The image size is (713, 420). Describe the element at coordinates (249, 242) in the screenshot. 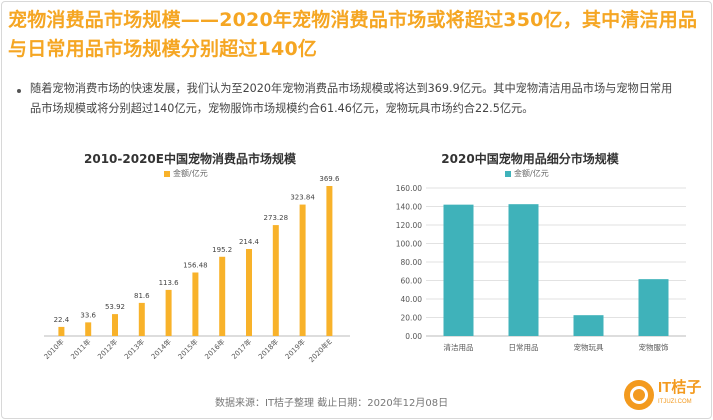

I see `bar-value-label: 214.4` at that location.